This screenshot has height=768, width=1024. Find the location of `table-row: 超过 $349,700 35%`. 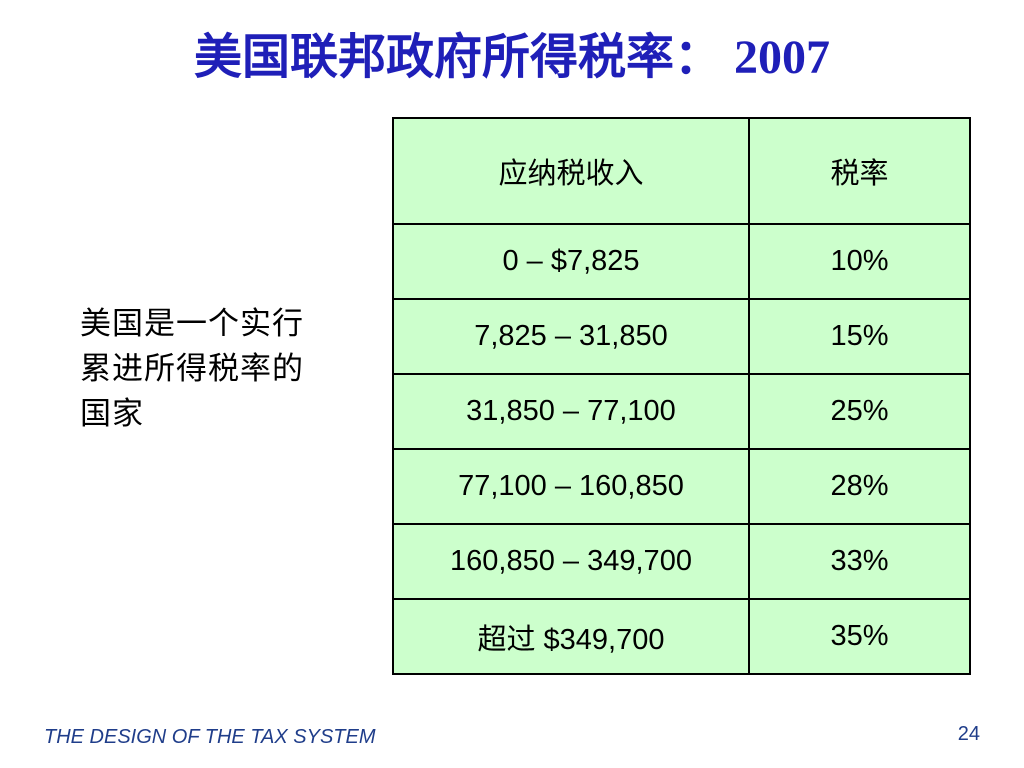

table-row: 超过 $349,700 35% is located at coordinates (681, 636).